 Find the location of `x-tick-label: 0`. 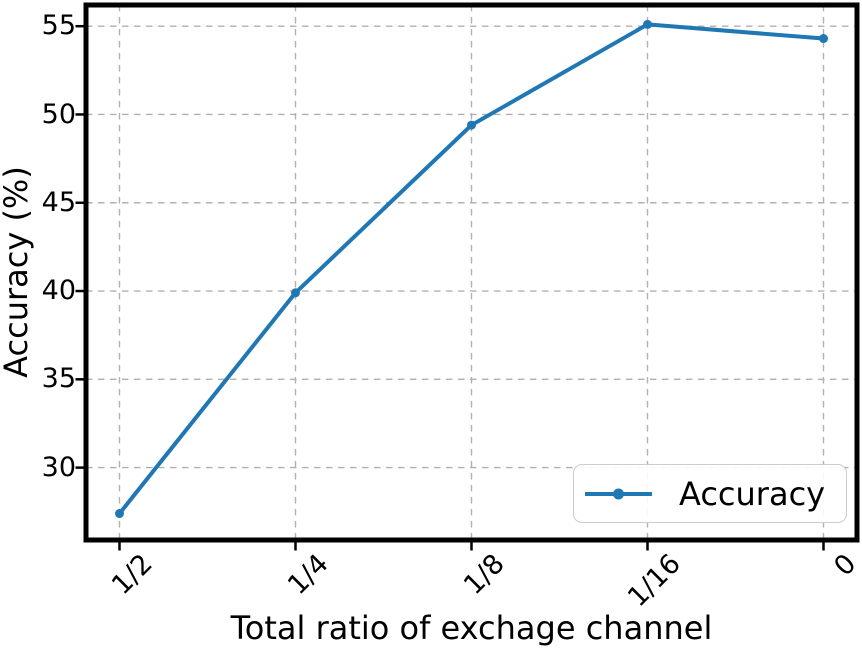

x-tick-label: 0 is located at coordinates (845, 565).